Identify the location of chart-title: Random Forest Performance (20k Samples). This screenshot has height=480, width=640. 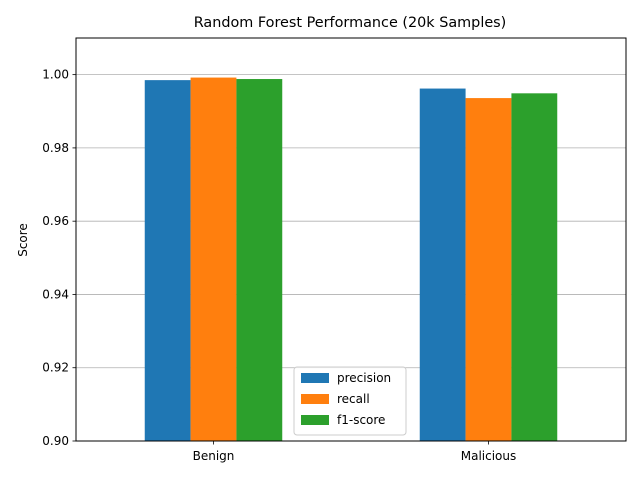
(350, 23).